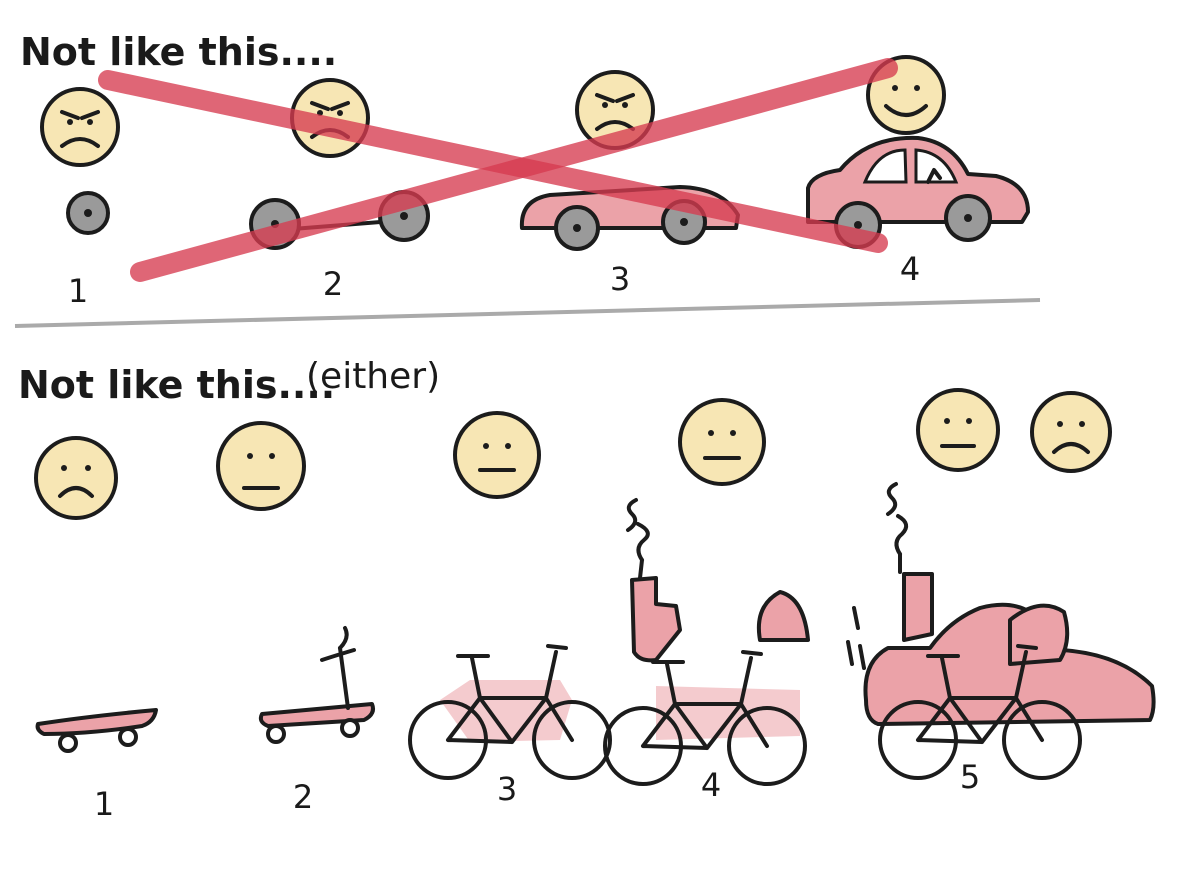 The width and height of the screenshot is (1200, 870). What do you see at coordinates (88, 213) in the screenshot?
I see `wheel-drawing` at bounding box center [88, 213].